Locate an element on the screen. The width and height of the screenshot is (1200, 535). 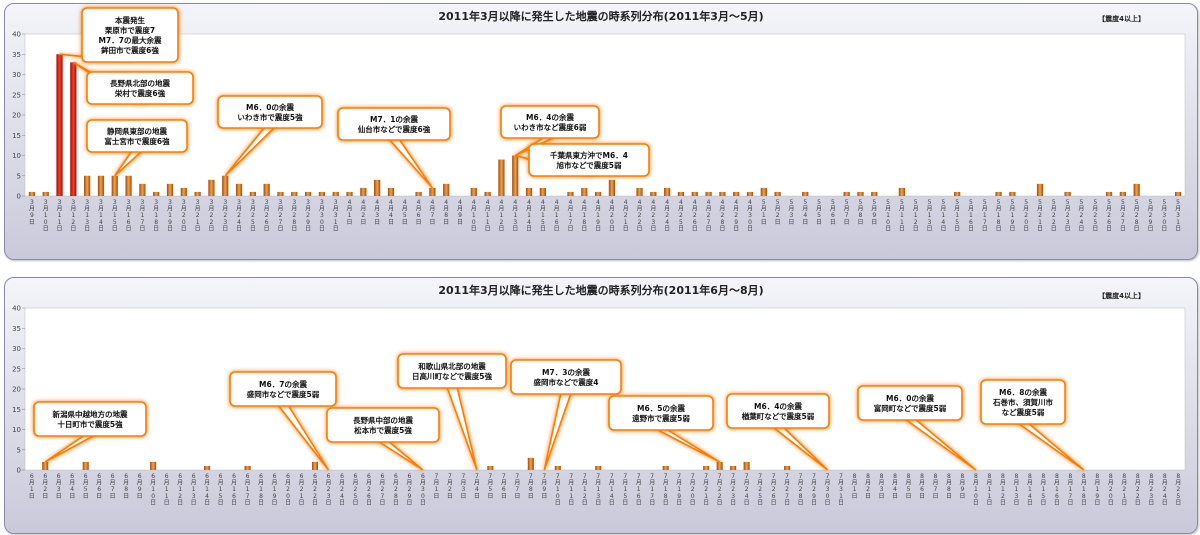
callout-text: 日高川町などで震度5強 is located at coordinates (452, 376).